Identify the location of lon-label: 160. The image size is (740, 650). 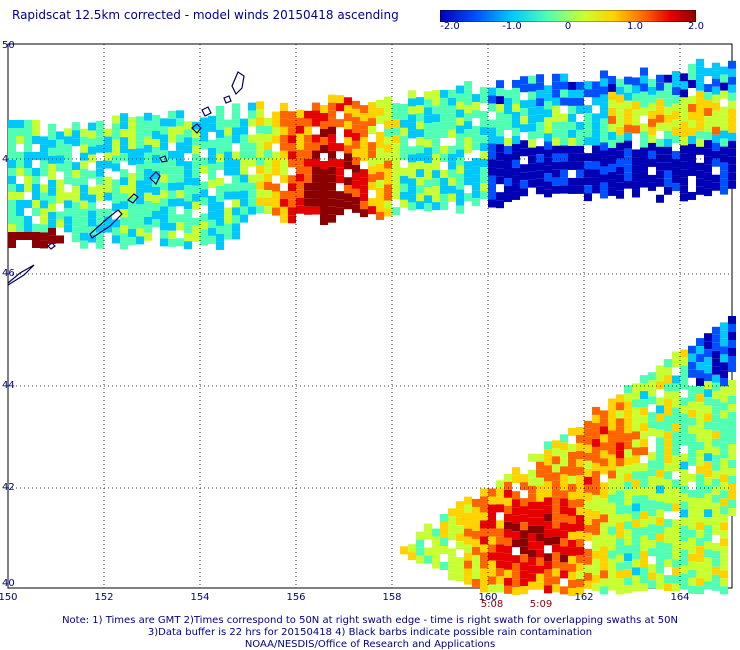
(488, 597).